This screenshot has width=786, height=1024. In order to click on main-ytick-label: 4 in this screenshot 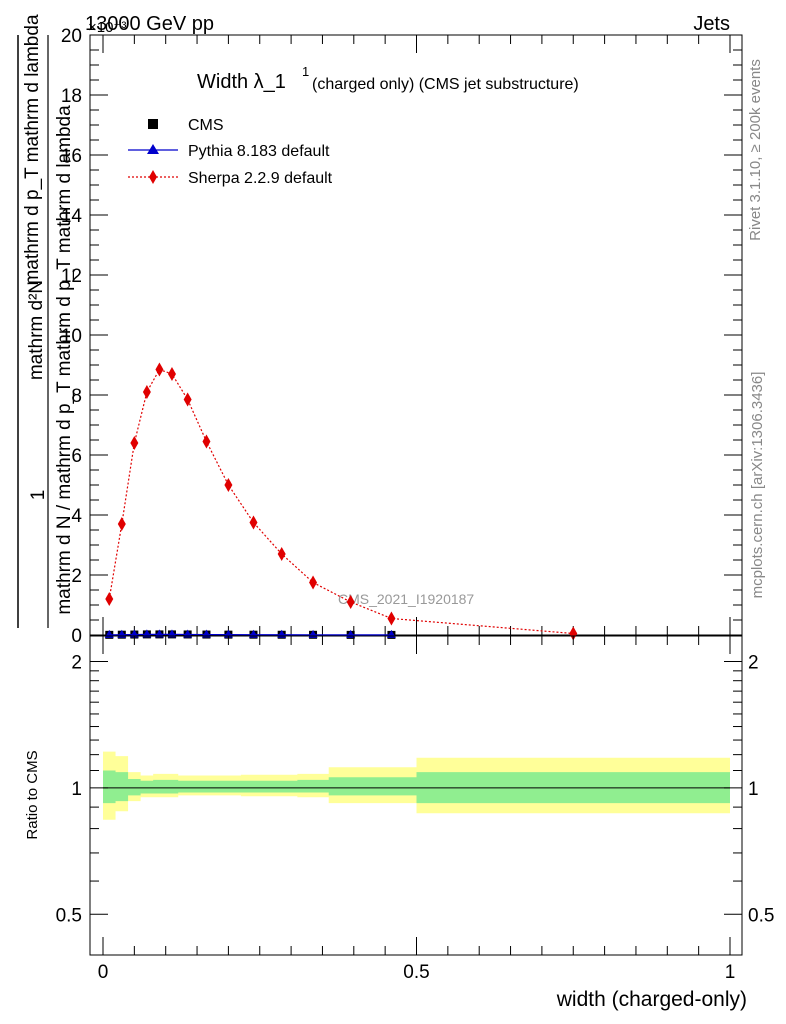, I will do `click(76, 516)`.